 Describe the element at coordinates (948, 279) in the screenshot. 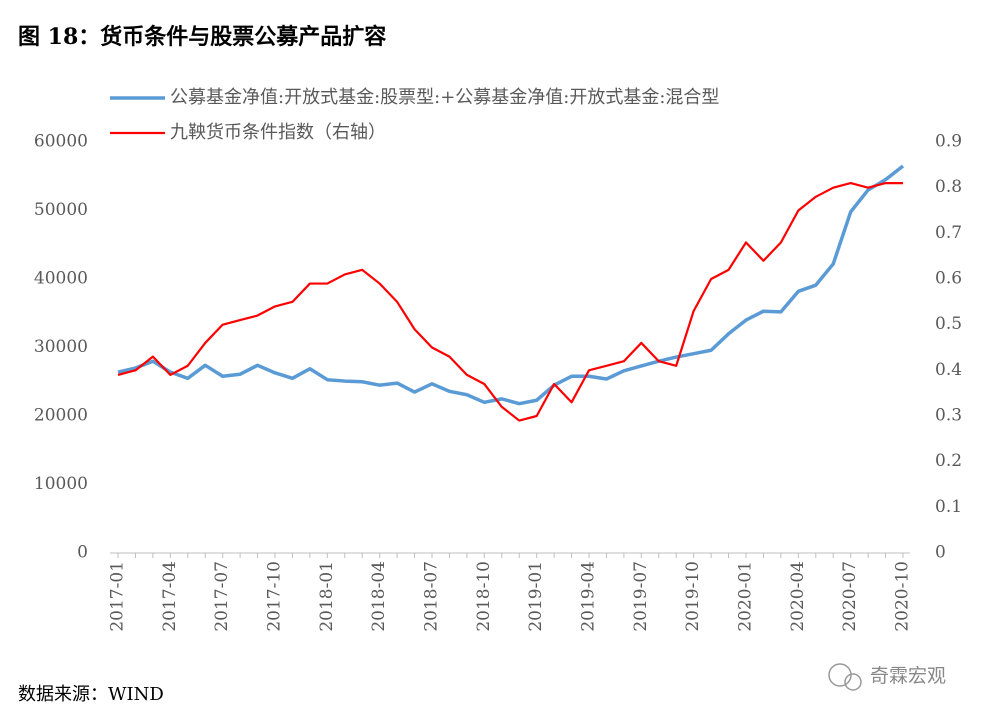

I see `y2-tick-label: 0.6` at that location.